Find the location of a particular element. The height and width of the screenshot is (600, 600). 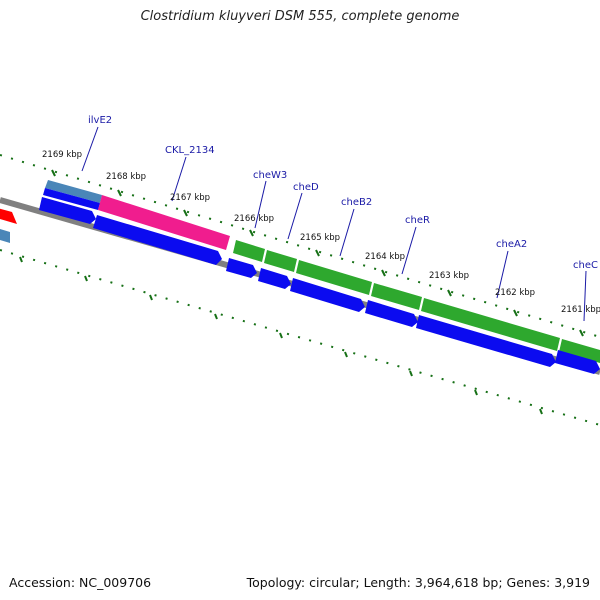

gene-label-chec: cheC is located at coordinates (585, 265).